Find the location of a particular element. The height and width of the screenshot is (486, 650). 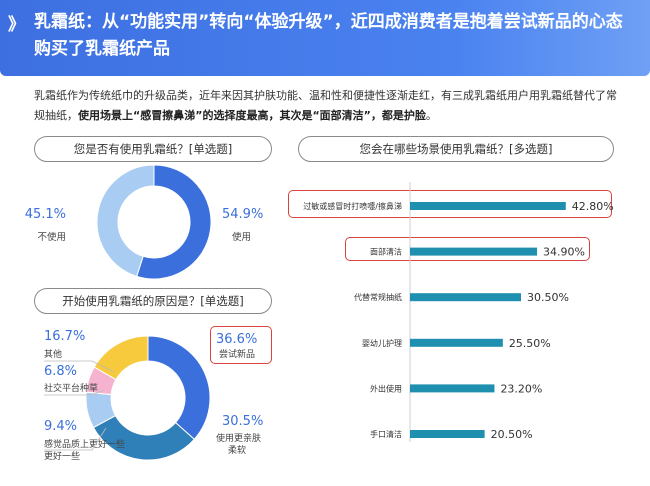

intro-highlight: 使用场景上“感冒擦鼻涕”的选择度最高，其次是“面部清洁”，都是护脸 is located at coordinates (252, 115).